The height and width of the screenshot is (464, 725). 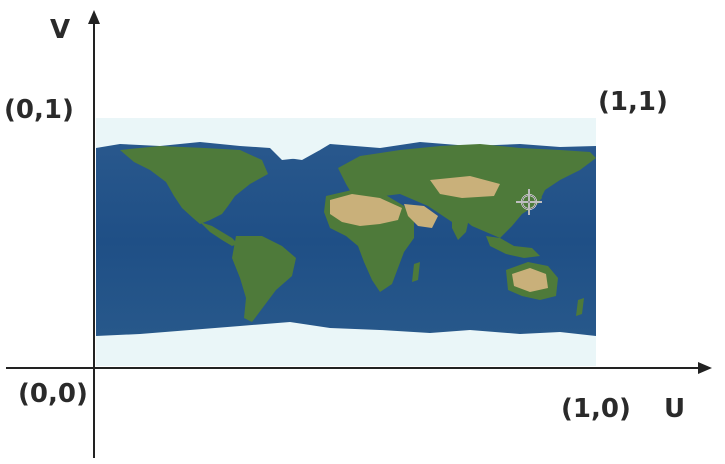 I want to click on antarctic-ice, so click(x=346, y=344).